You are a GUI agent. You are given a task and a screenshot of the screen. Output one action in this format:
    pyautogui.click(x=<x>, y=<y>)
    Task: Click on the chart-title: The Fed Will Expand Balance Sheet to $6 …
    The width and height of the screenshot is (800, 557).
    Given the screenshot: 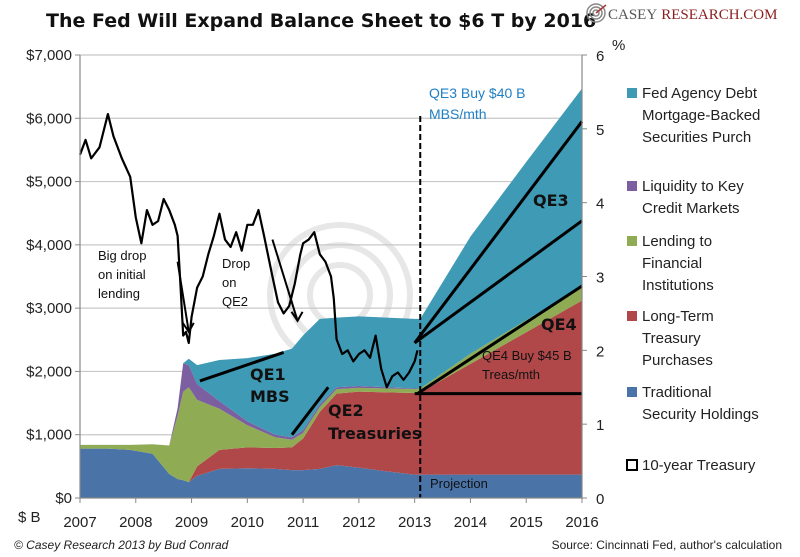 What is the action you would take?
    pyautogui.click(x=321, y=21)
    